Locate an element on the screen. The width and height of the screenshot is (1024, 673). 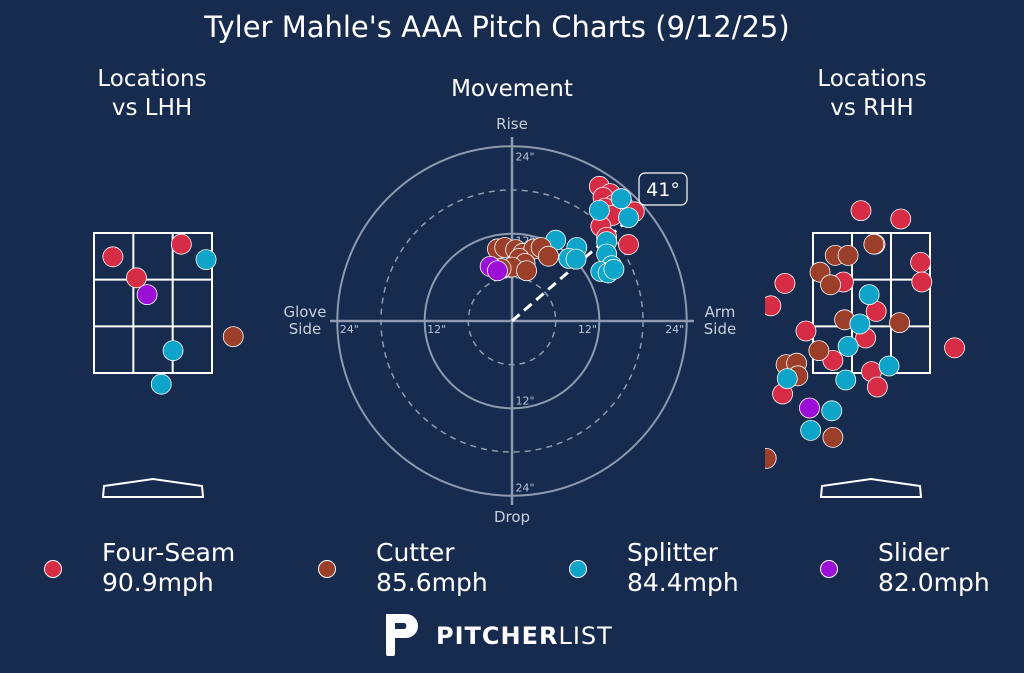
ring-label-12-left: 12" is located at coordinates (436, 329).